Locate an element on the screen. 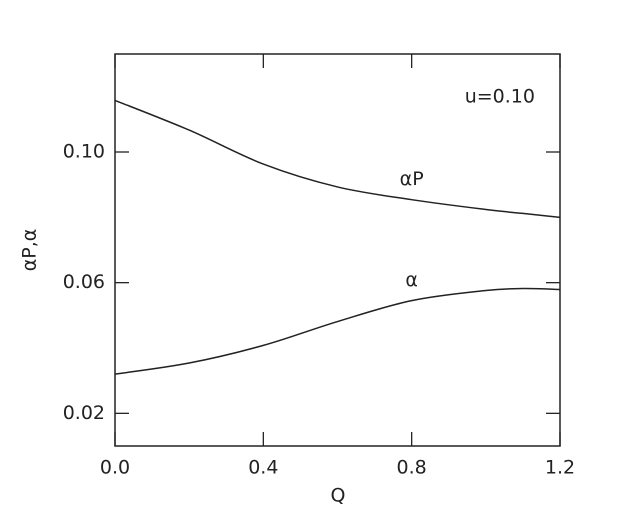 The width and height of the screenshot is (623, 513). y-axis-label: αP,α is located at coordinates (30, 250).